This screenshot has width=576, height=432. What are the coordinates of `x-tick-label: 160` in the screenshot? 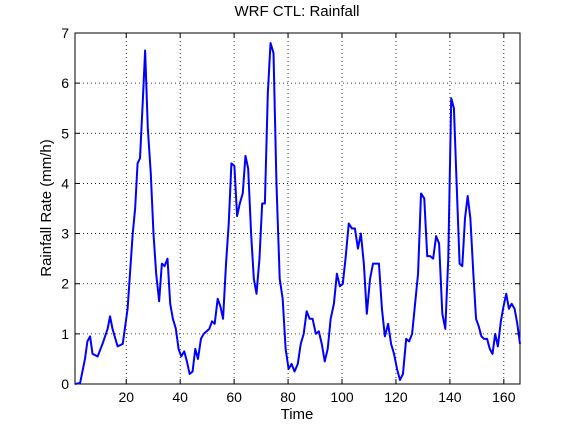 It's located at (504, 397).